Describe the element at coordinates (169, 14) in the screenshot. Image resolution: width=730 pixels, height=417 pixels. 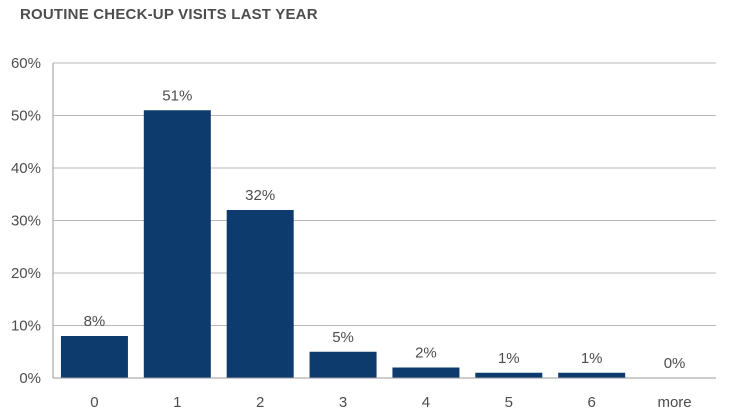
I see `chart-title: ROUTINE CHECK-UP VISITS LAST YEAR` at that location.